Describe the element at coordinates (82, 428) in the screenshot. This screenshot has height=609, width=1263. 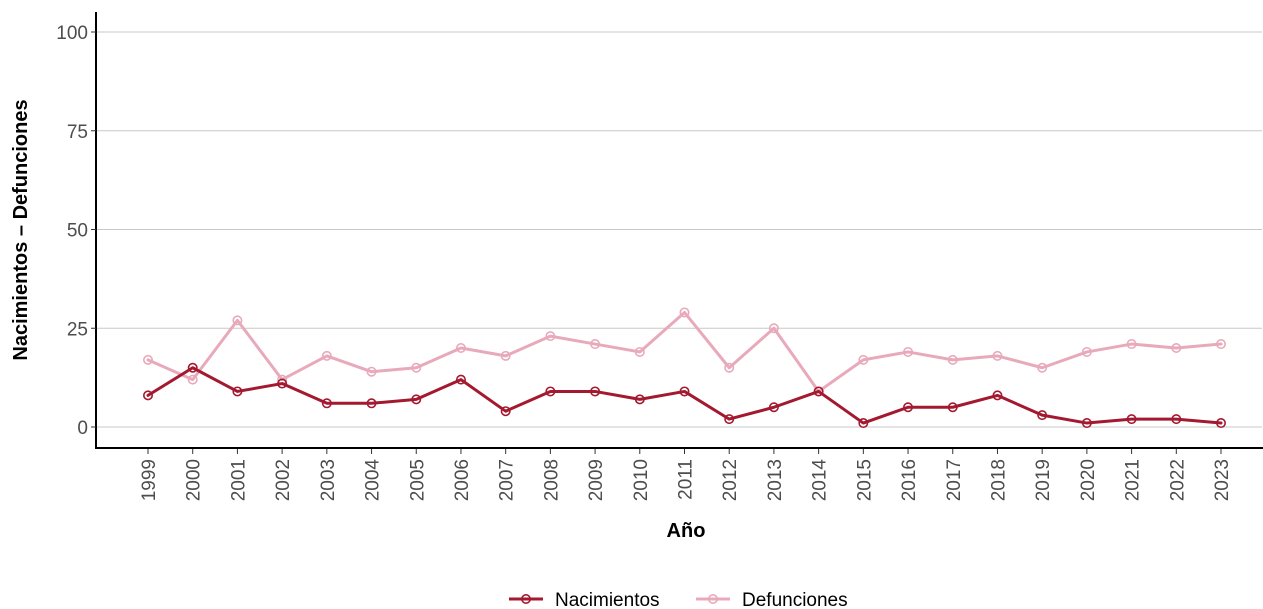
I see `y-tick-label: 0` at that location.